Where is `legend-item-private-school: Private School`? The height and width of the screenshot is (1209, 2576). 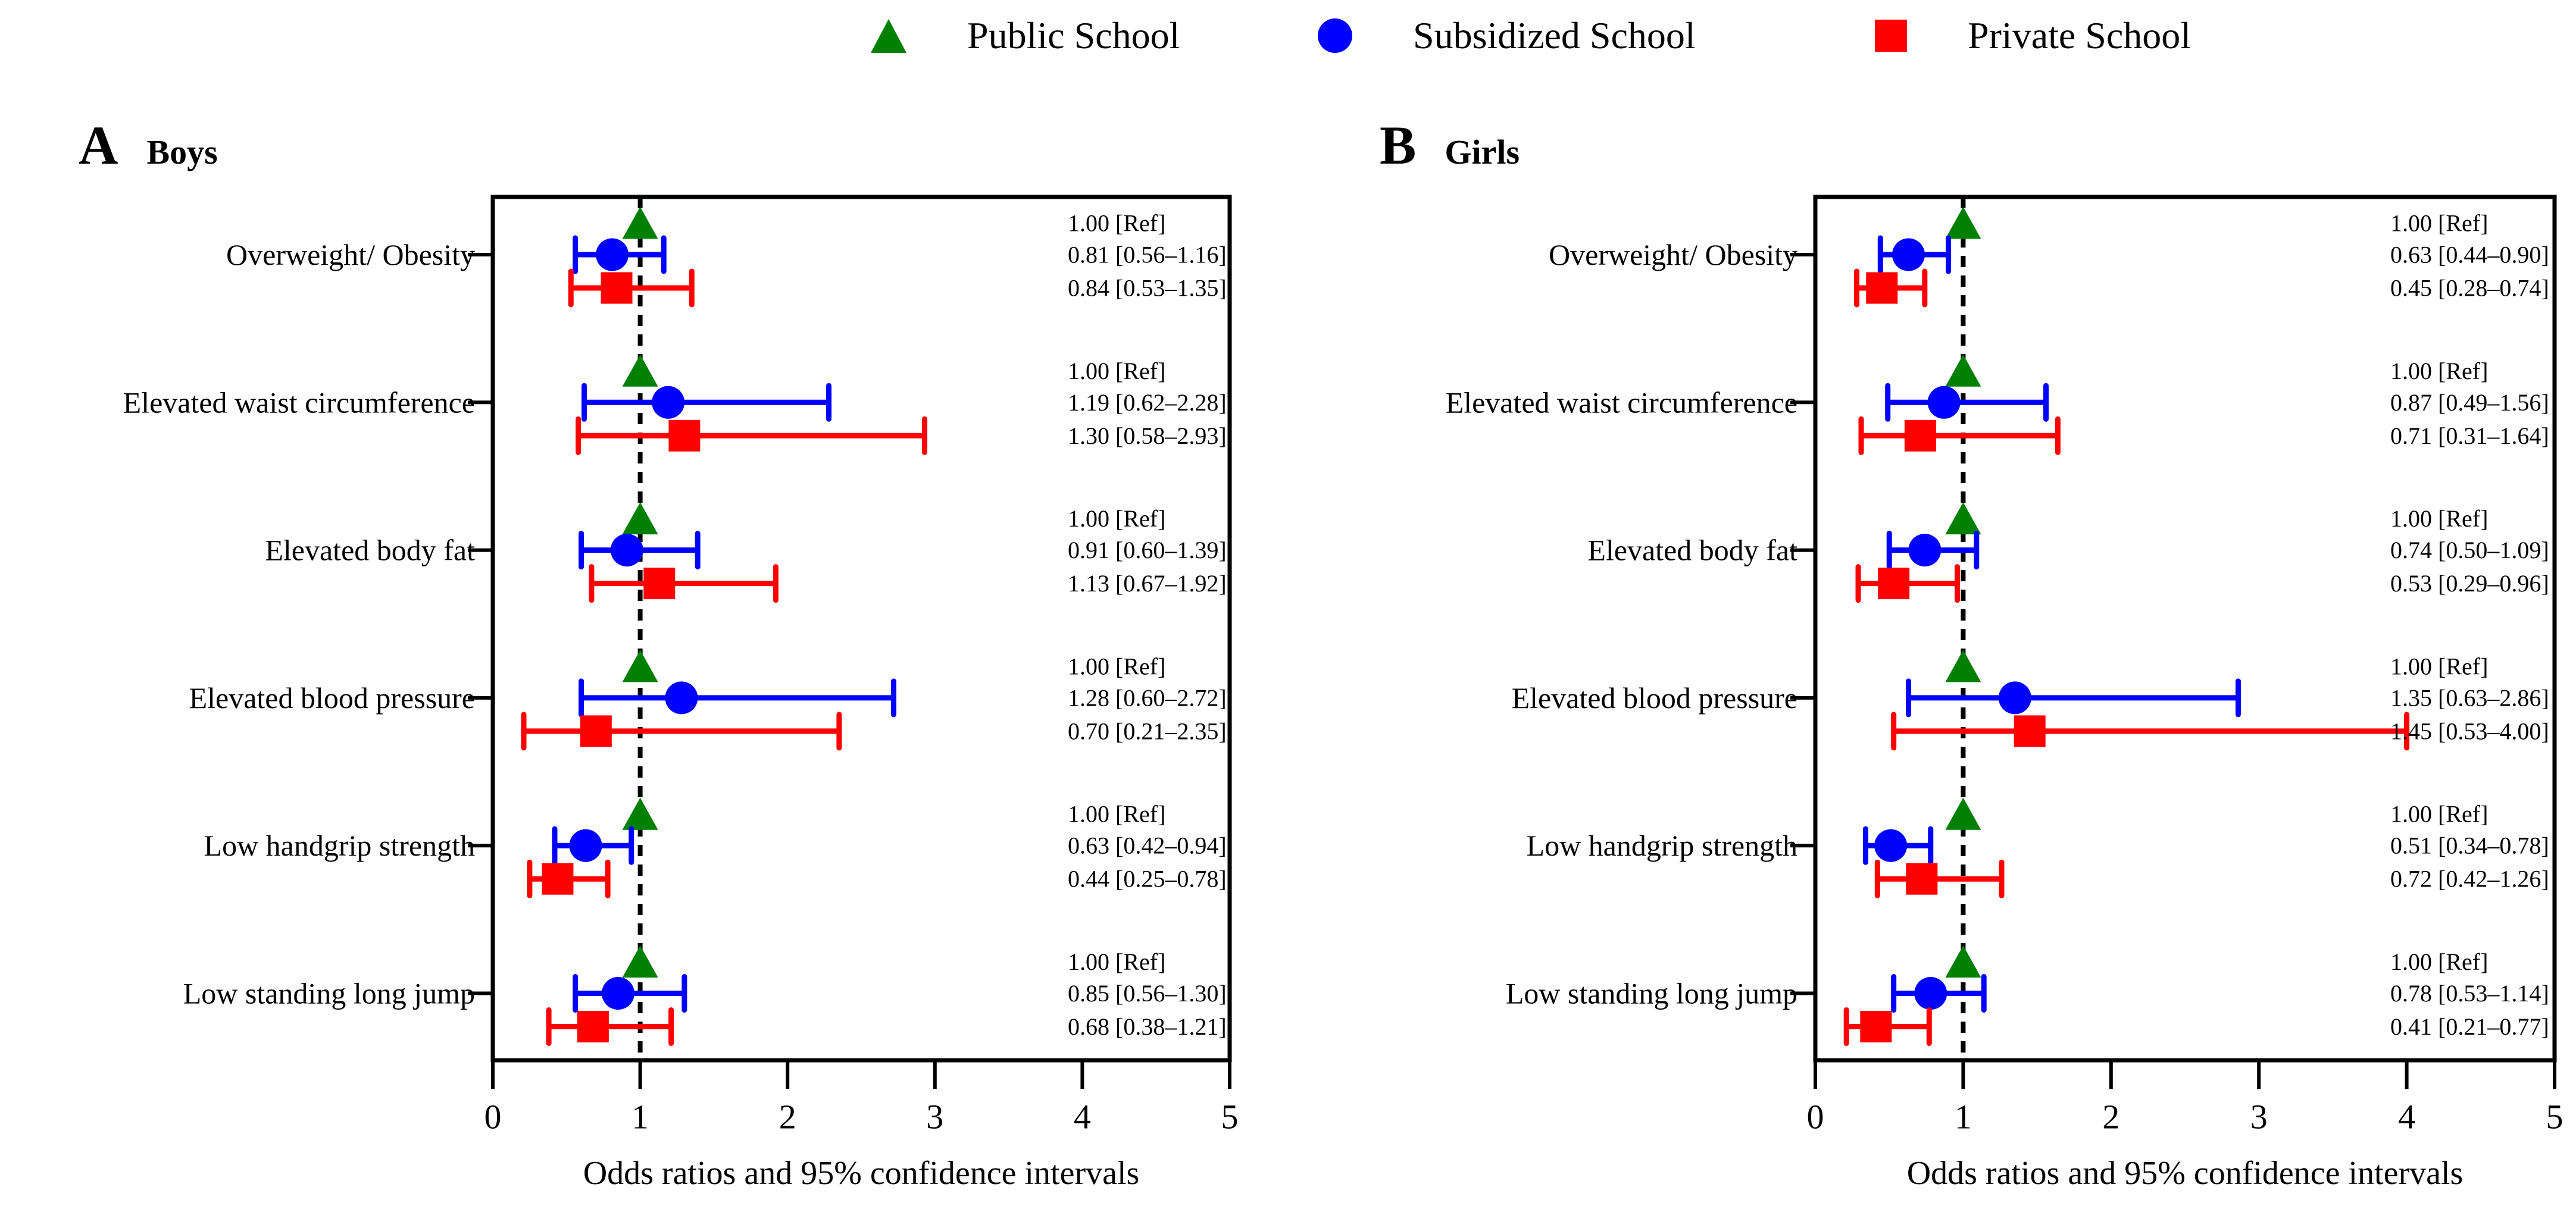
legend-item-private-school: Private School is located at coordinates (2033, 36).